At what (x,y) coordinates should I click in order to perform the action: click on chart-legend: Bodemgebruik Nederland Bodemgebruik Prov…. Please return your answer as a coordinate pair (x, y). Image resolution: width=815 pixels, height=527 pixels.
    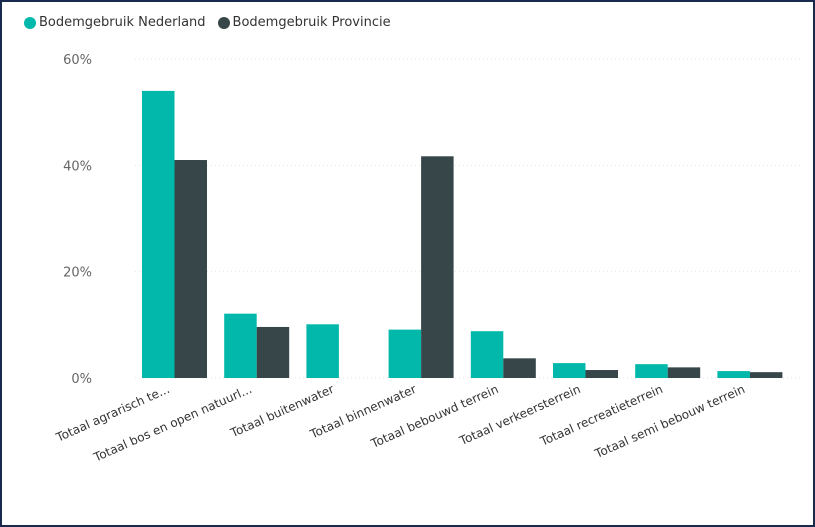
    Looking at the image, I should click on (213, 22).